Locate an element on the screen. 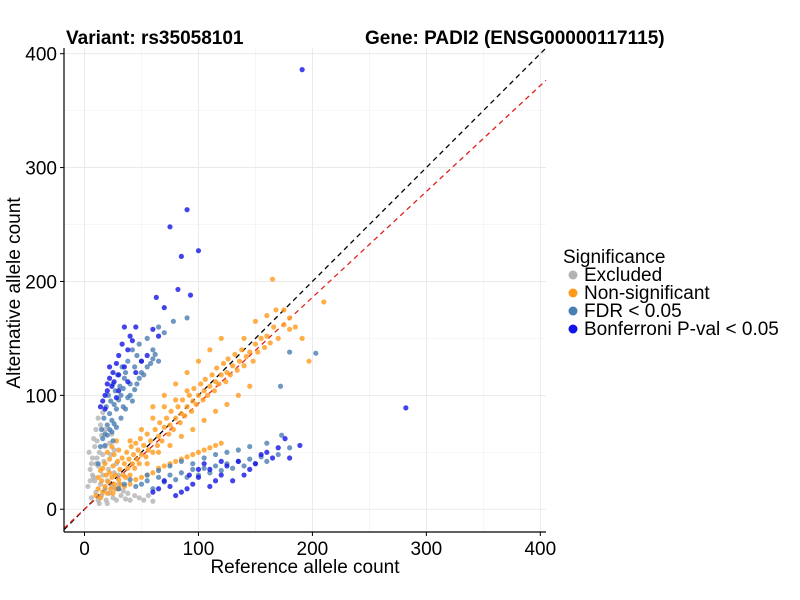  y-tick-label-1: 100 is located at coordinates (41, 396).